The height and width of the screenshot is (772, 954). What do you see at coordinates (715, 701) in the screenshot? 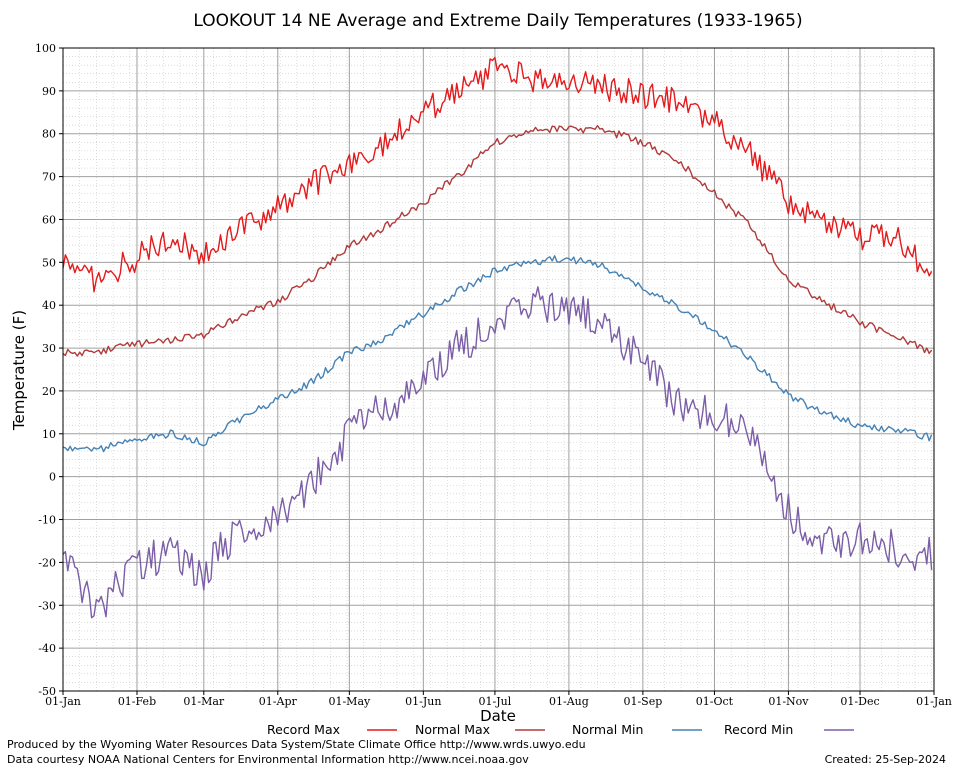
I see `x-tick-label: 01-Oct` at bounding box center [715, 701].